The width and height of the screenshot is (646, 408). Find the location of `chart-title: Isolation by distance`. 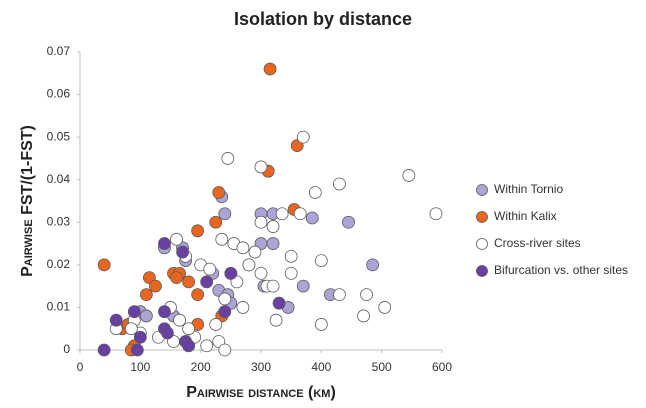

chart-title: Isolation by distance is located at coordinates (323, 19).